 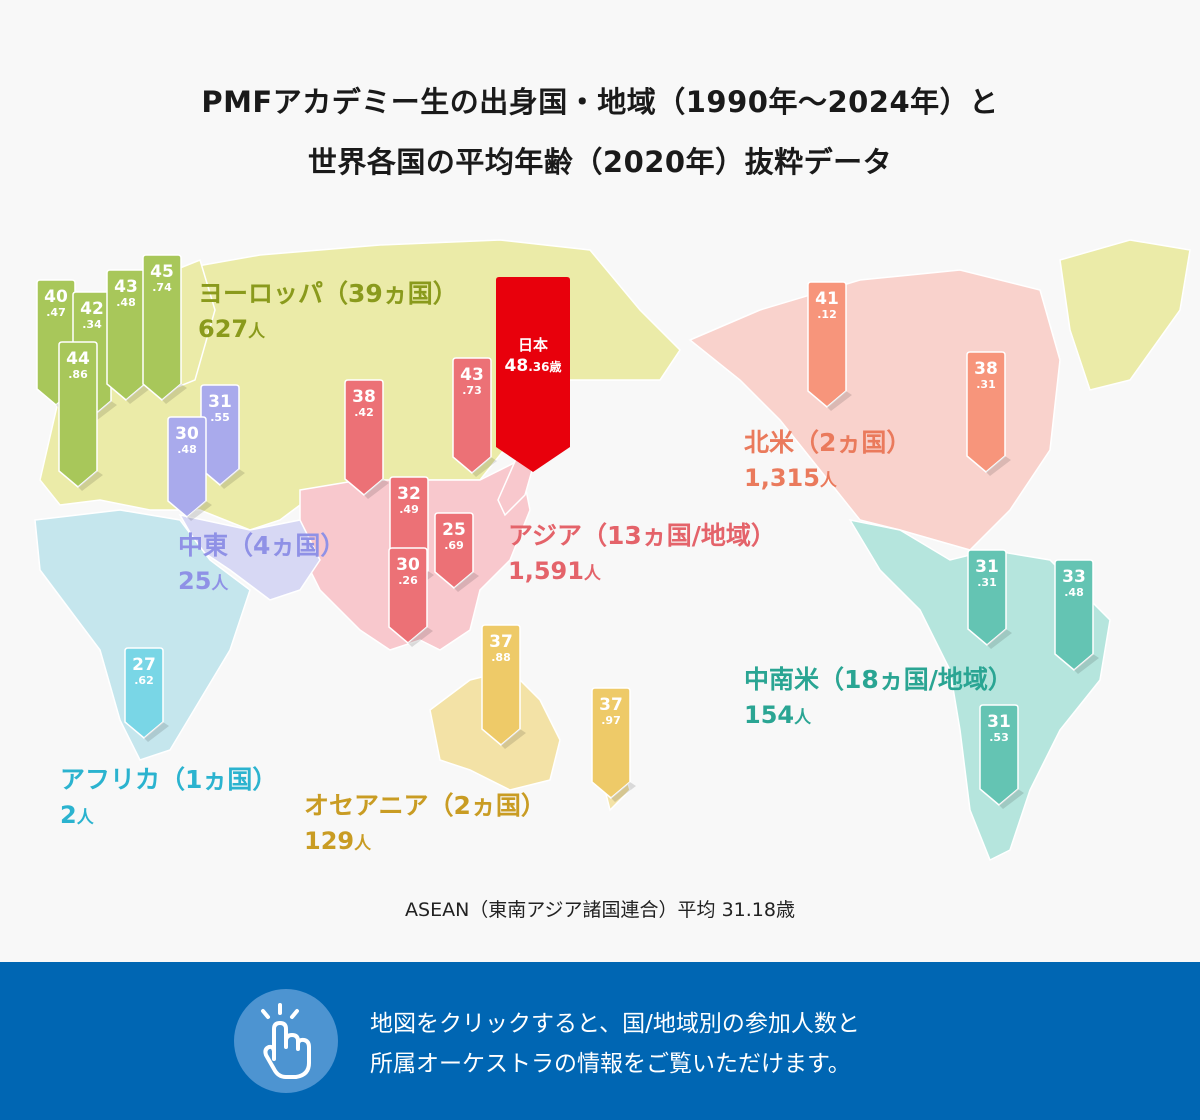 I want to click on pin-value-int: 44, so click(x=78, y=359).